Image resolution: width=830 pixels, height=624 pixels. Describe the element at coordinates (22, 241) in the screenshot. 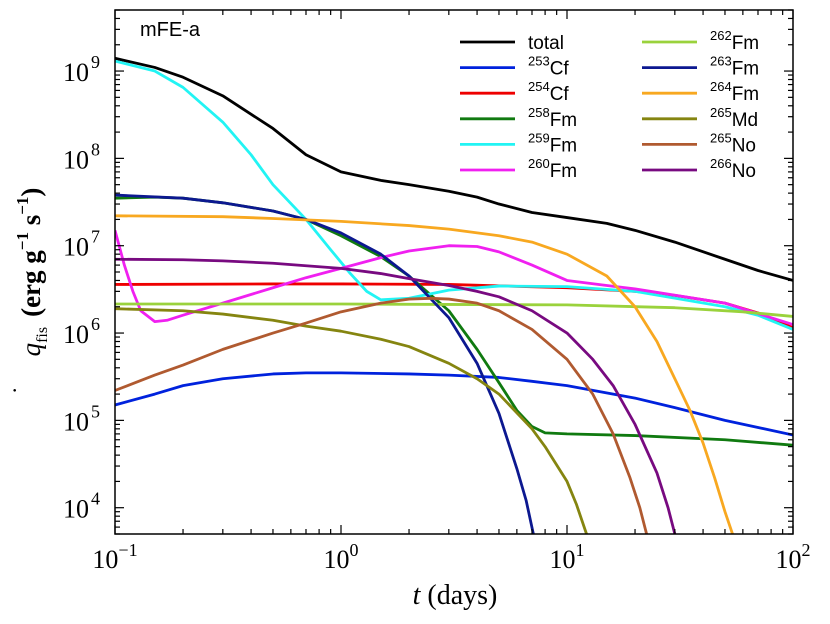

I see `y-axis-unit-exp1: −1` at that location.